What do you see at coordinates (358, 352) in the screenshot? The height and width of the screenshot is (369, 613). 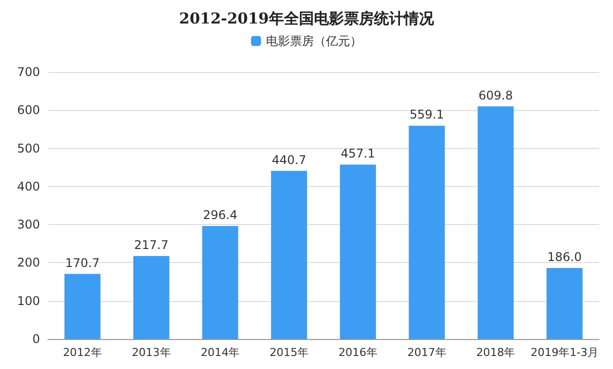 I see `x-tick-label: 2016年` at bounding box center [358, 352].